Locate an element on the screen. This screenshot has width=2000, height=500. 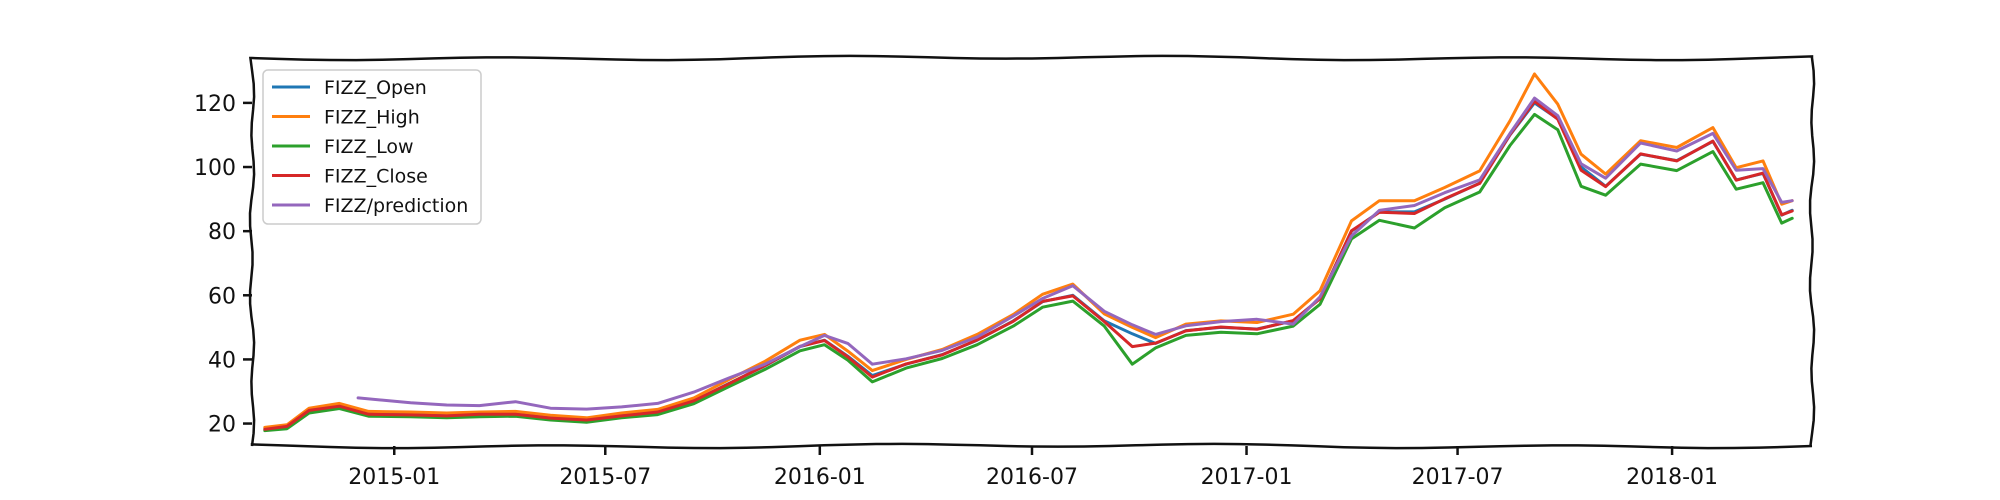
x-tick-label-2016-07: 2016-07 is located at coordinates (1032, 477).